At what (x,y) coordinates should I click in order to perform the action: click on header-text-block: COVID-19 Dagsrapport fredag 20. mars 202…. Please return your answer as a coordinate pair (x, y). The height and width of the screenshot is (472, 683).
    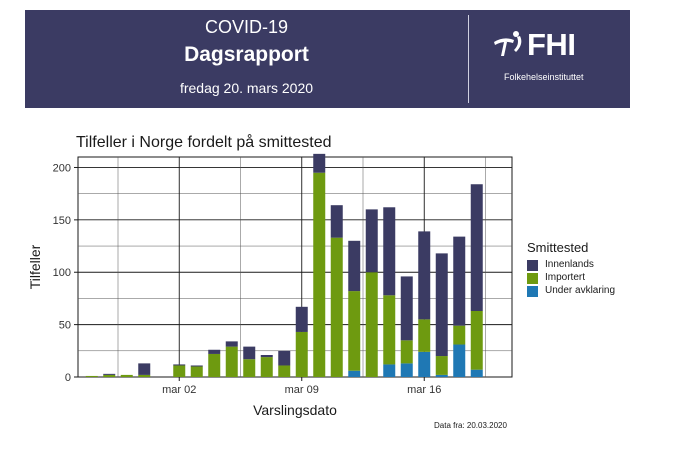
    Looking at the image, I should click on (246, 59).